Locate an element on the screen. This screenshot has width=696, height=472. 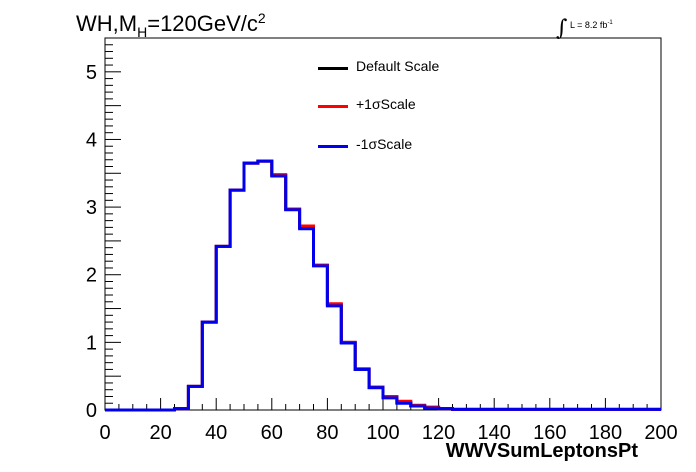
y-tick-label: 1 is located at coordinates (91, 343).